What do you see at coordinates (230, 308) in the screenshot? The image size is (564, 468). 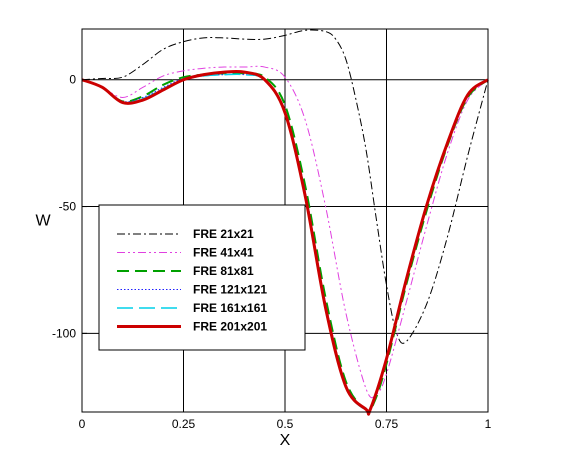 I see `legend-label: FRE 161x161` at bounding box center [230, 308].